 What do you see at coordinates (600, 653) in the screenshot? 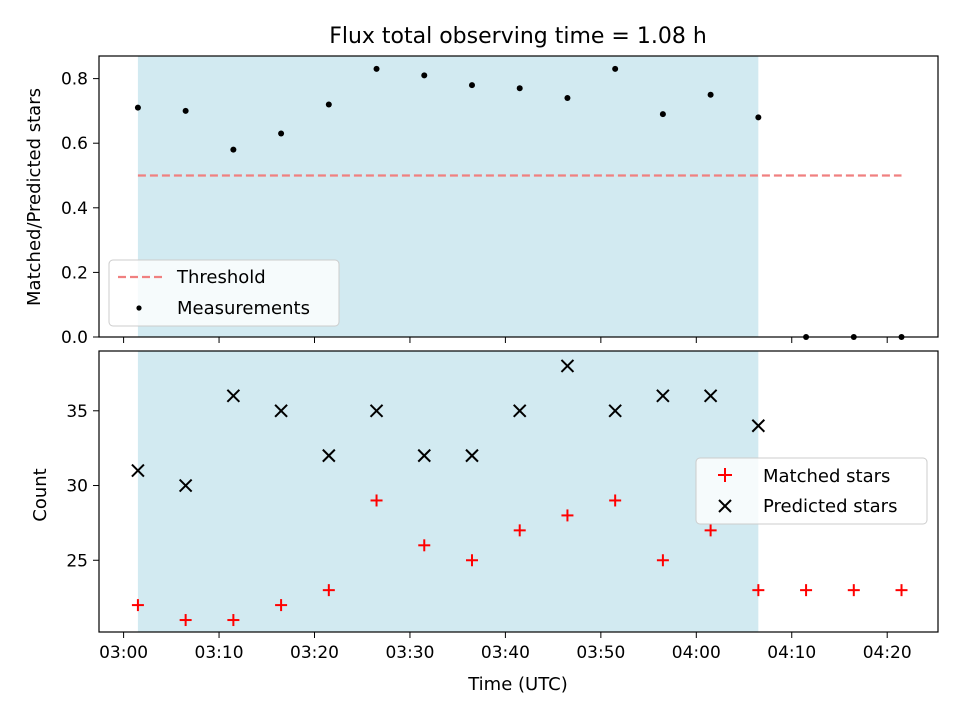
I see `x-tick-label: 03:50` at bounding box center [600, 653].